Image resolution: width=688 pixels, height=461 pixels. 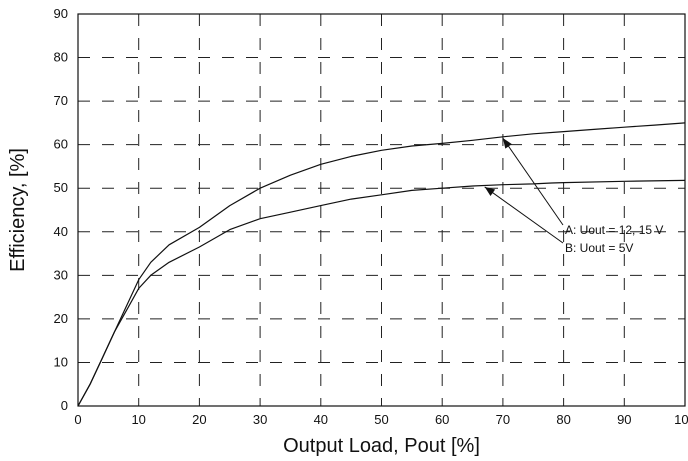 What do you see at coordinates (61, 57) in the screenshot?
I see `y-tick-label-8: 80` at bounding box center [61, 57].